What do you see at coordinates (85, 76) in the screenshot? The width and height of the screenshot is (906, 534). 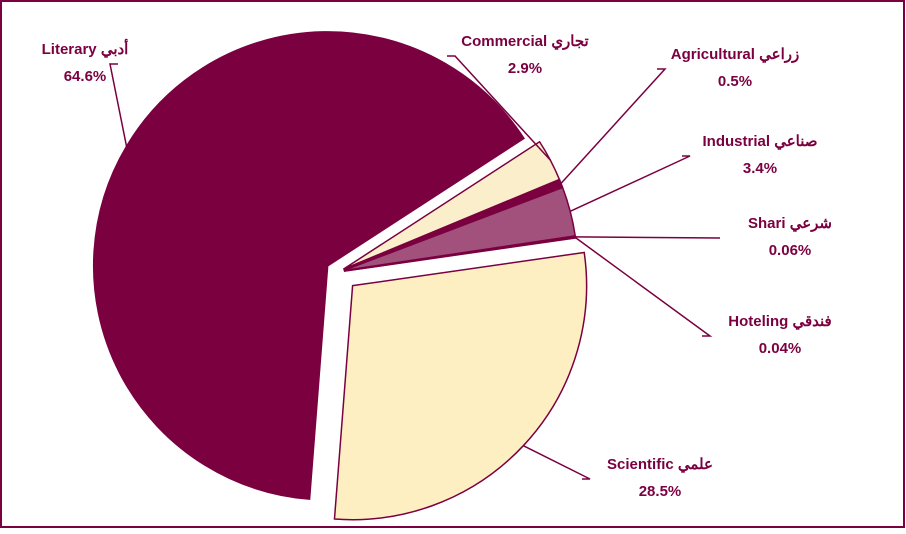 I see `slice-value: 64.6%` at bounding box center [85, 76].